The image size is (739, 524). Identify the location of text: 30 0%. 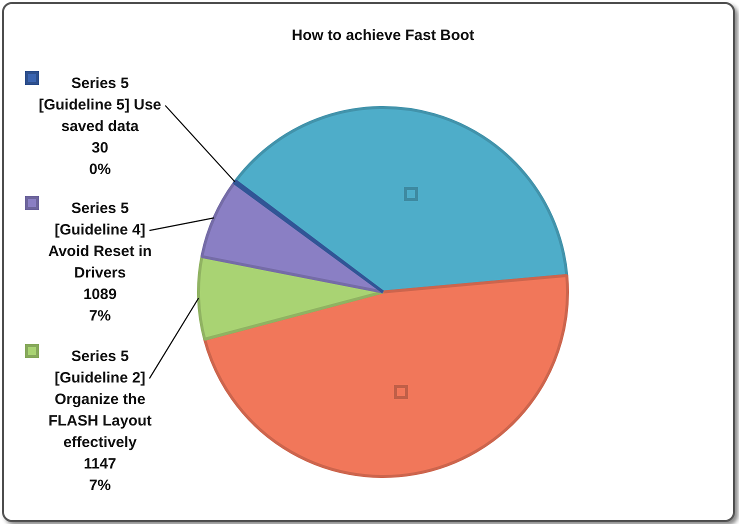
(100, 159).